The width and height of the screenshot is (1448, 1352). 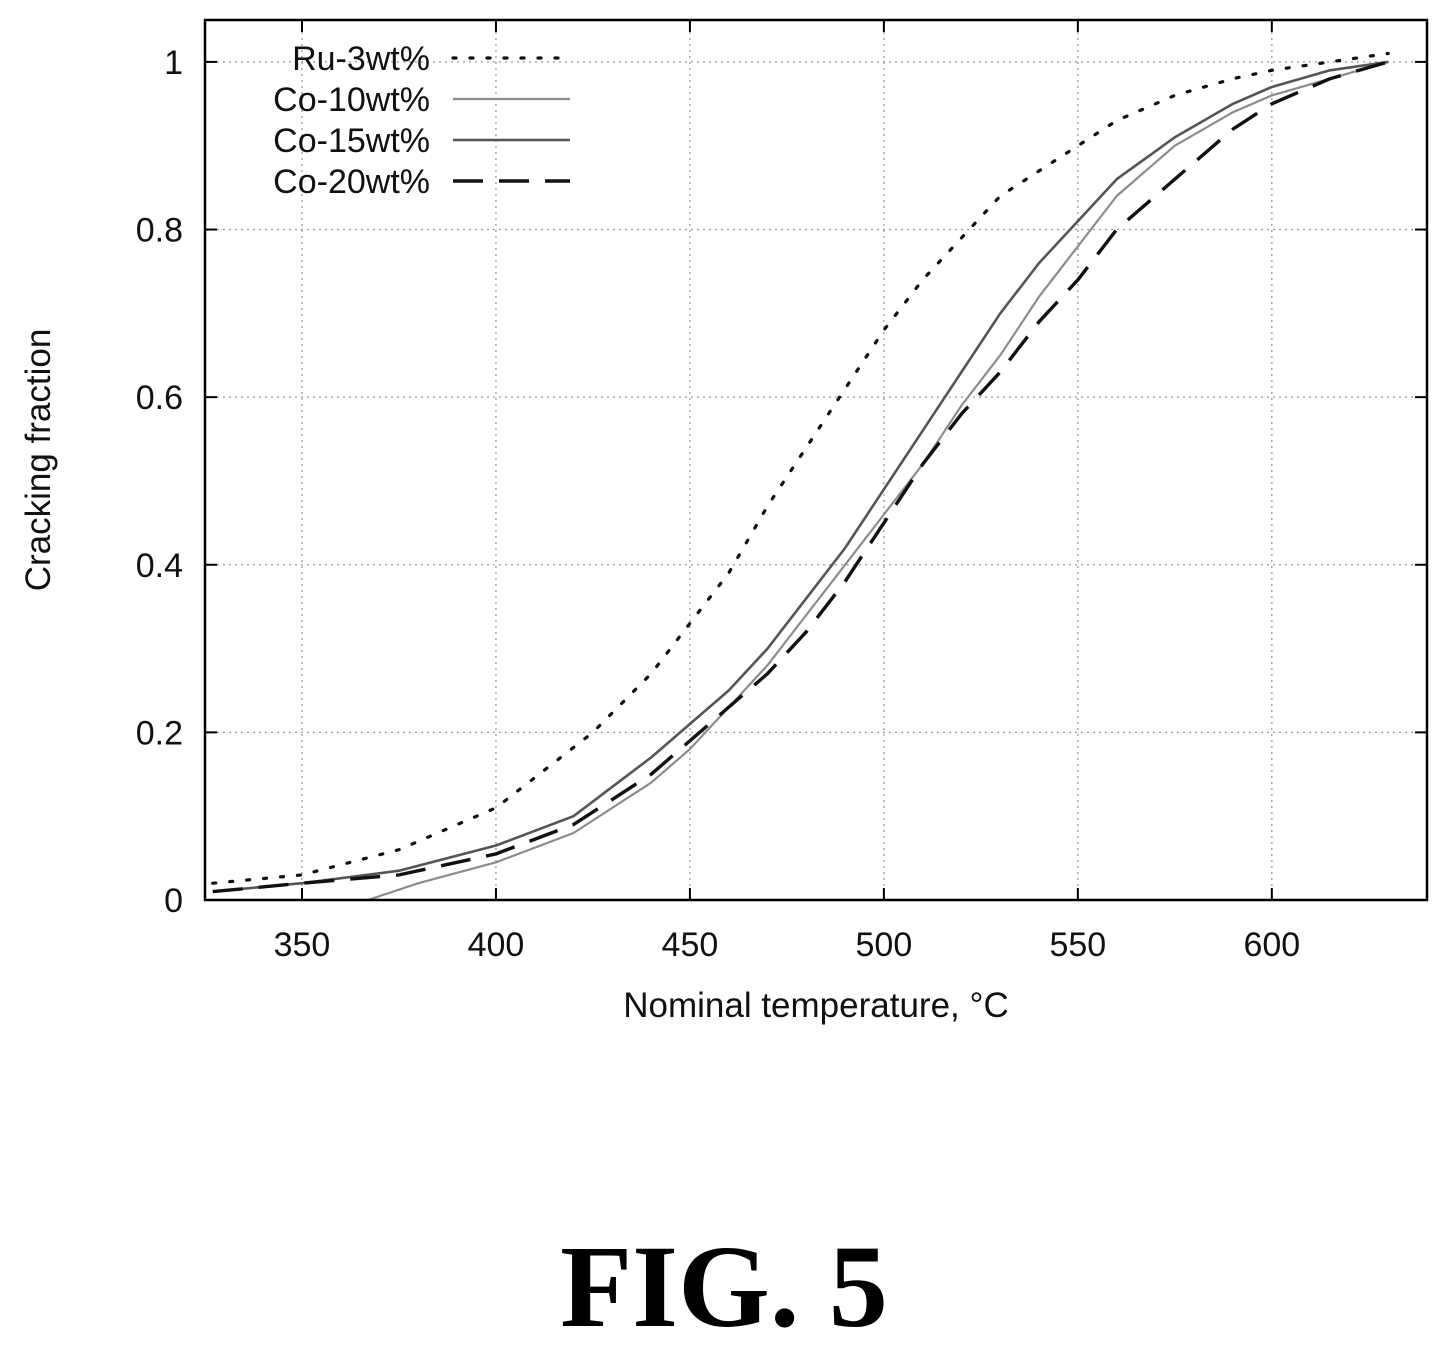 What do you see at coordinates (816, 1005) in the screenshot?
I see `x-axis-label: Nominal temperature, °C` at bounding box center [816, 1005].